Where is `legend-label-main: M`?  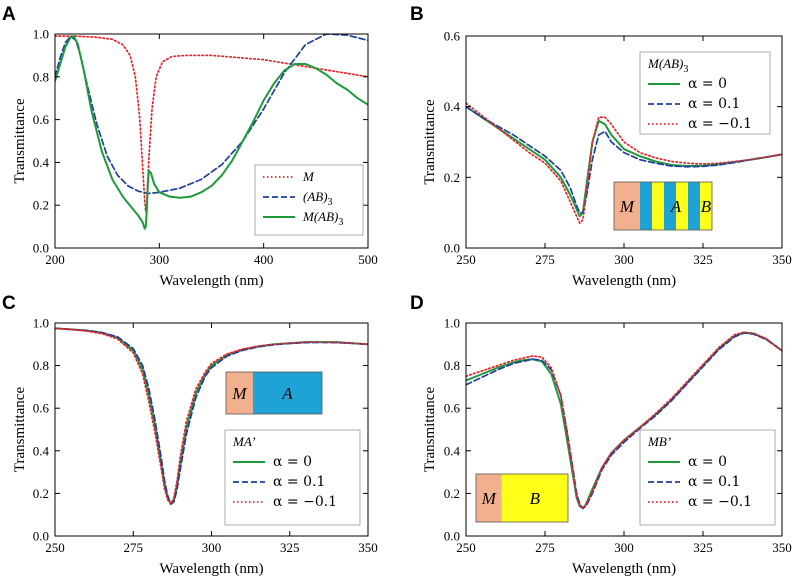
legend-label-main: M is located at coordinates (308, 176).